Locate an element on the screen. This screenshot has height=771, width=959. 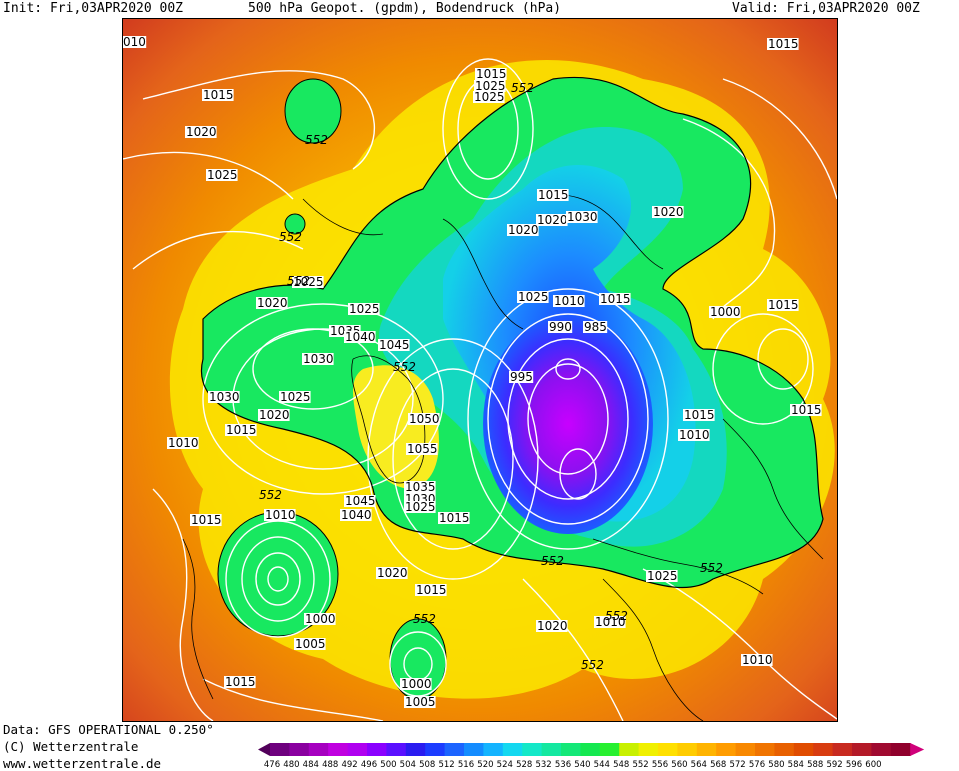
pressure-label-text: 1045 is located at coordinates (394, 345).